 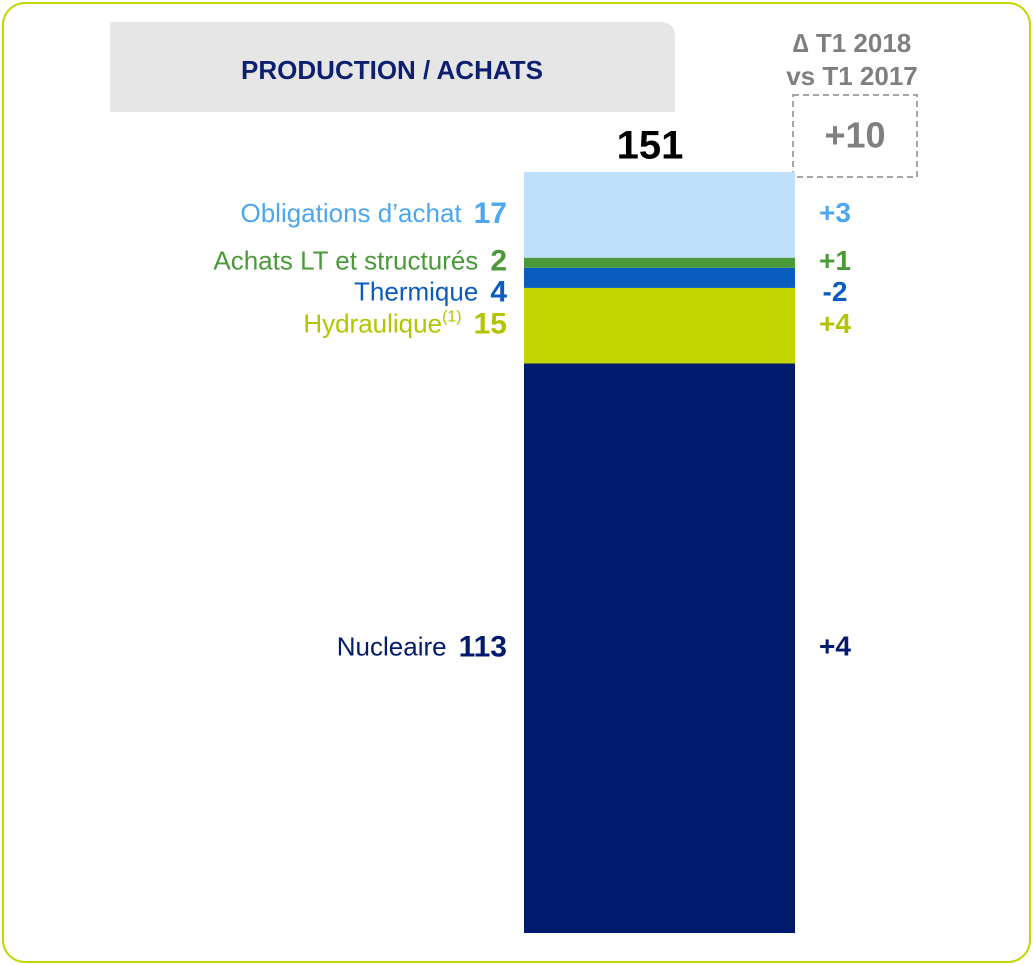 I want to click on segment-label: Nucleaire 113, so click(x=422, y=646).